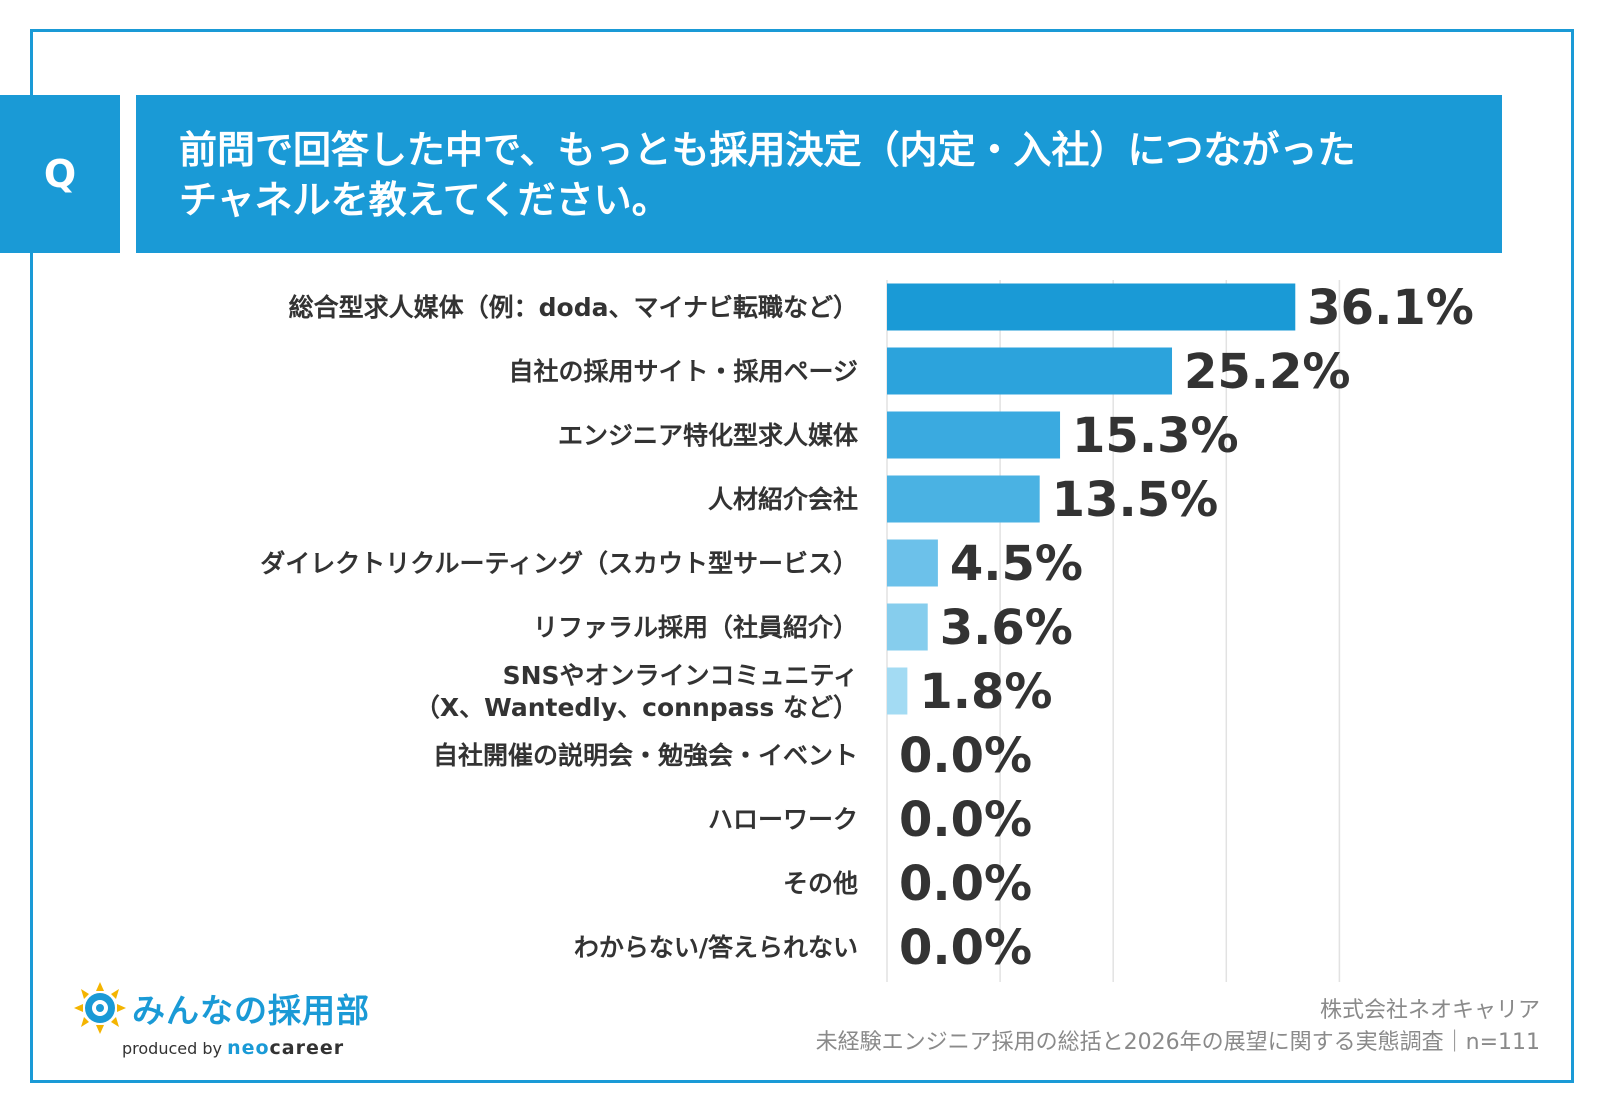 This screenshot has width=1600, height=1108. I want to click on question-badge-label: Q, so click(60, 174).